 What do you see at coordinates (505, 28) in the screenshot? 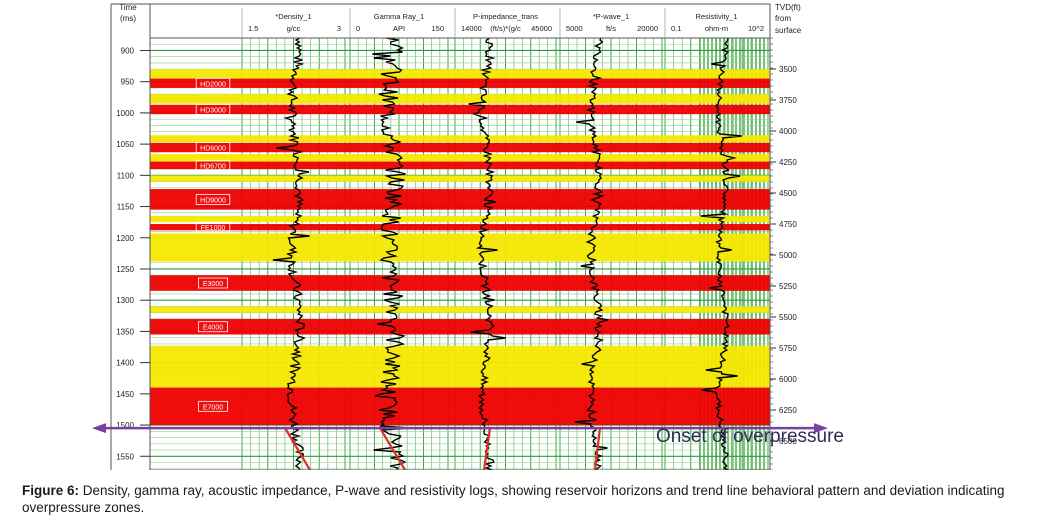
I see `track-unit: (ft/s)*(g/c` at bounding box center [505, 28].